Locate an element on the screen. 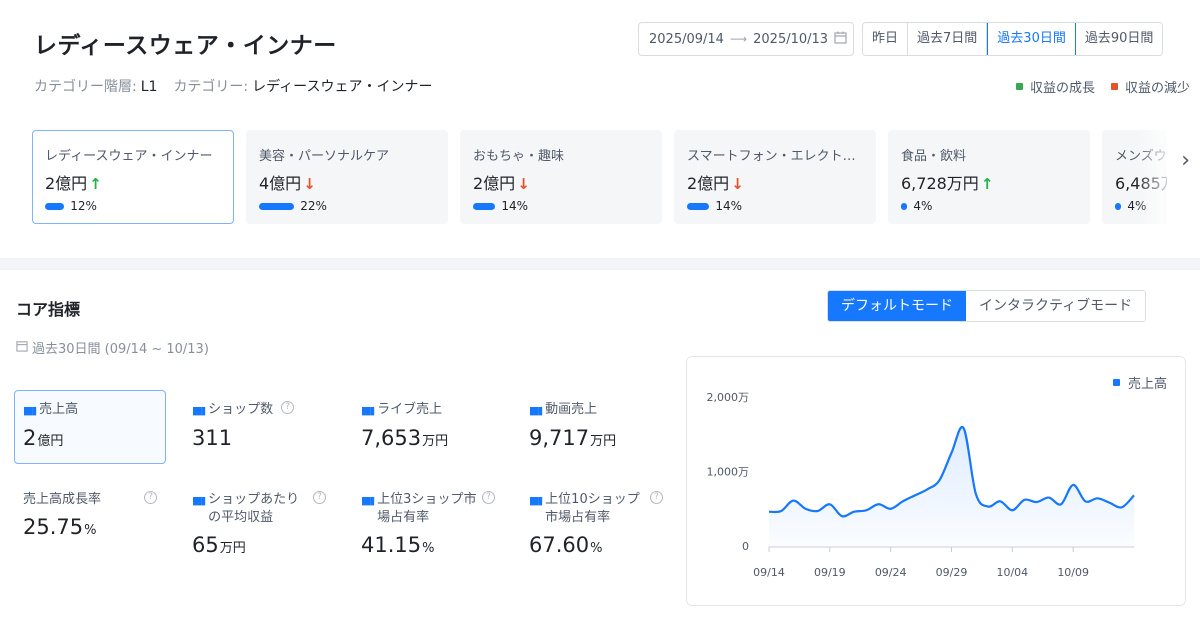 This screenshot has width=1200, height=620. share-text: 4% is located at coordinates (923, 206).